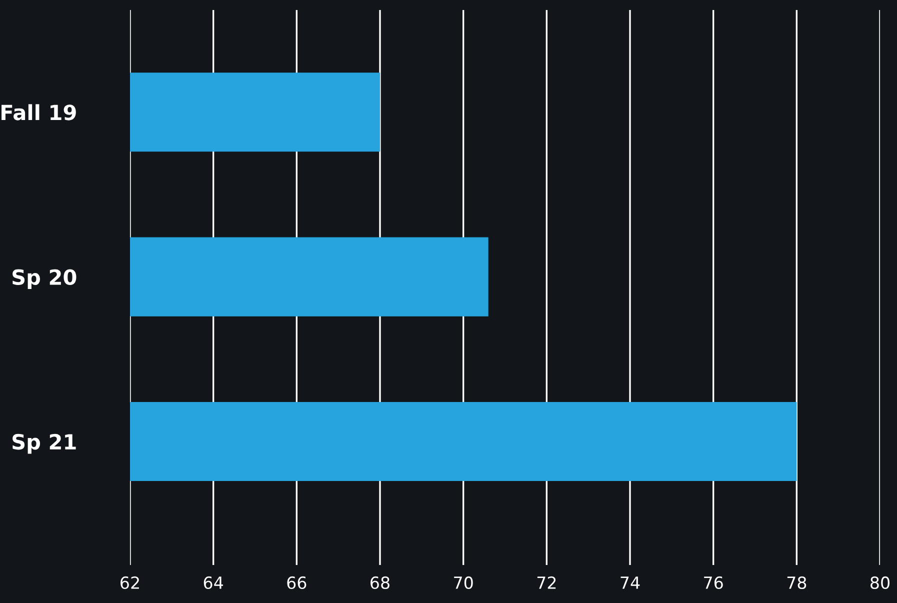  I want to click on y-tick-label: Sp 21, so click(44, 444).